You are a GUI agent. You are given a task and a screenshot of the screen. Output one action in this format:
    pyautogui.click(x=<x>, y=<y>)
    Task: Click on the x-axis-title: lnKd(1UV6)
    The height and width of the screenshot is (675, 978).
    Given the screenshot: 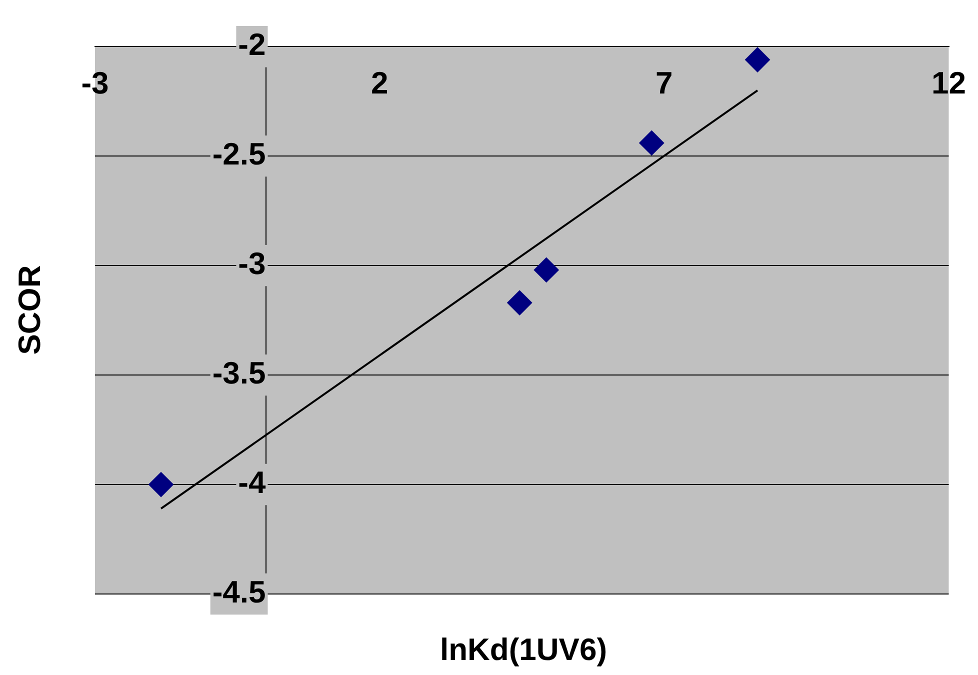 What is the action you would take?
    pyautogui.click(x=523, y=650)
    